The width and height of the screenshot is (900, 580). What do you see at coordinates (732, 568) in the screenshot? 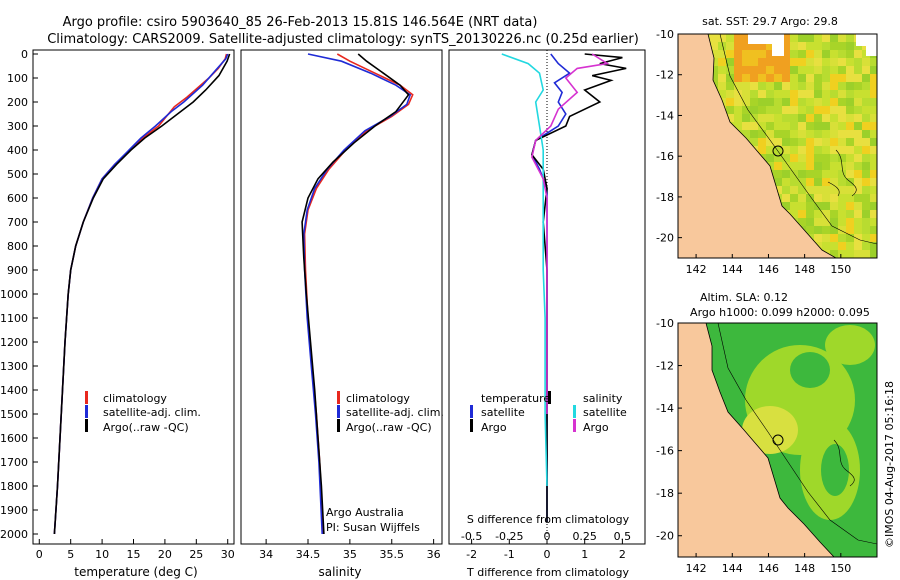
I see `lon-tick-label: 144` at bounding box center [732, 568].